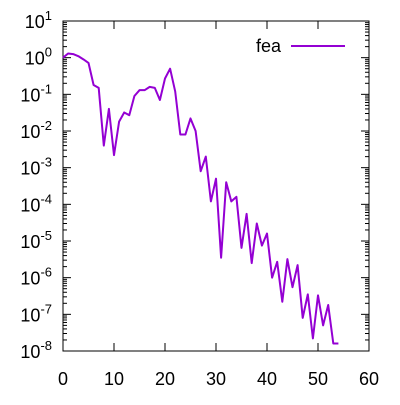 The width and height of the screenshot is (400, 405). I want to click on y-tick-label: 10⁰, so click(38, 57).